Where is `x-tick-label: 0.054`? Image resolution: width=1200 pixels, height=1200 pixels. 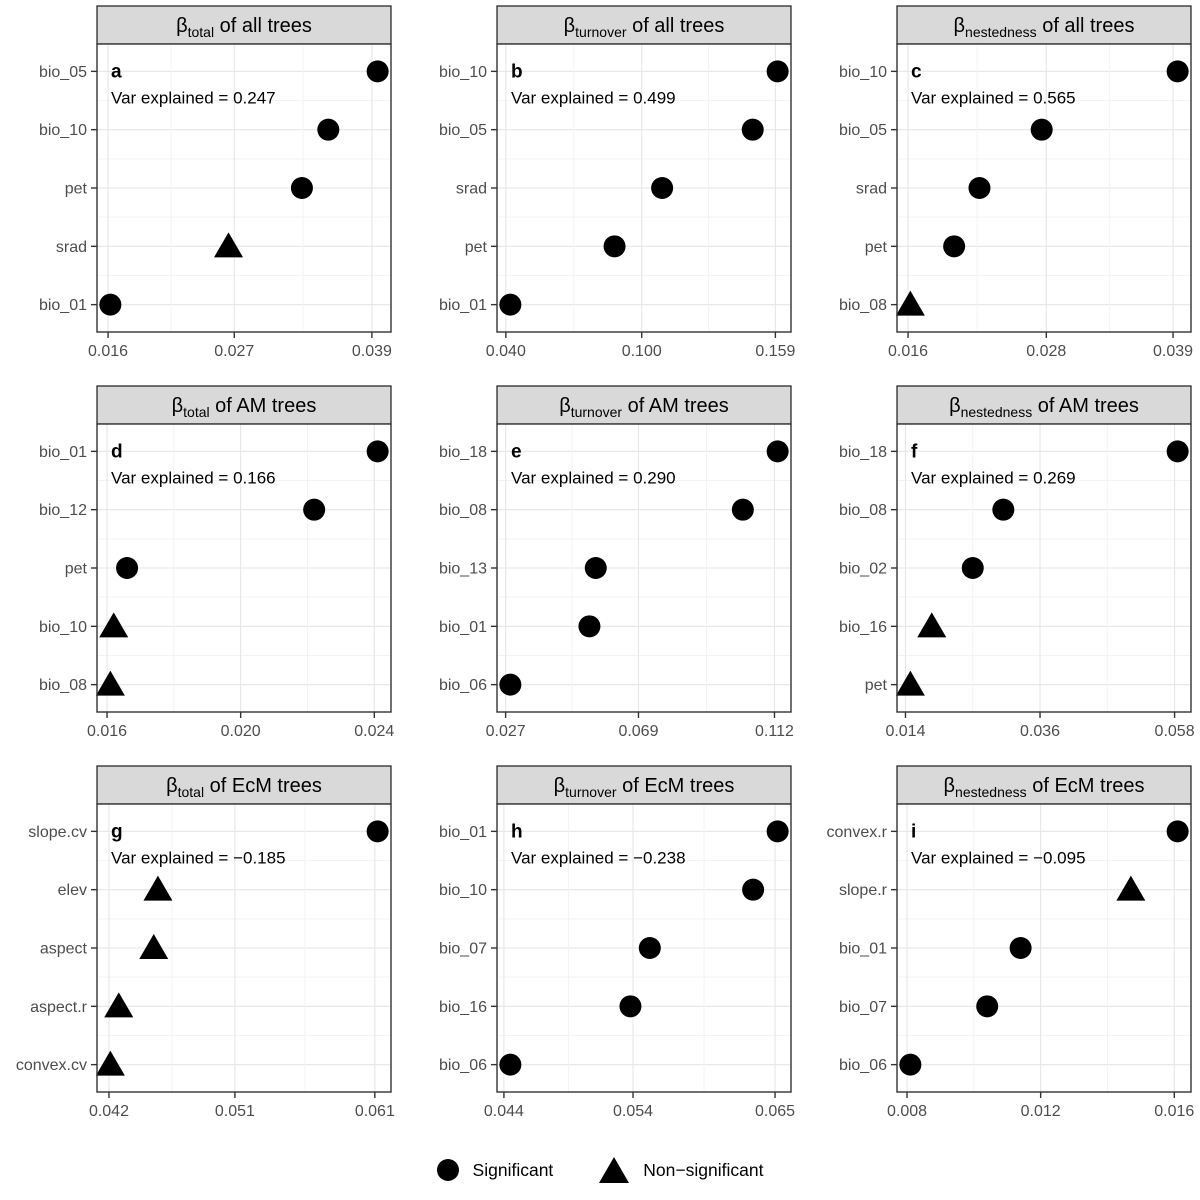 x-tick-label: 0.054 is located at coordinates (633, 1111).